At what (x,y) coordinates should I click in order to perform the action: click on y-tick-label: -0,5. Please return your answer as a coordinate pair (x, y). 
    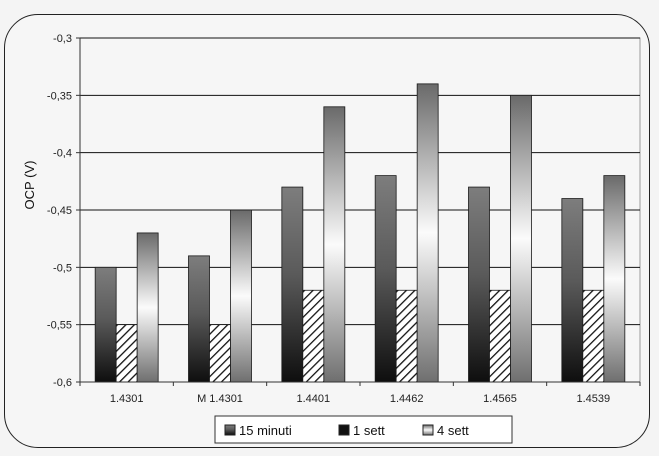
    Looking at the image, I should click on (62, 268).